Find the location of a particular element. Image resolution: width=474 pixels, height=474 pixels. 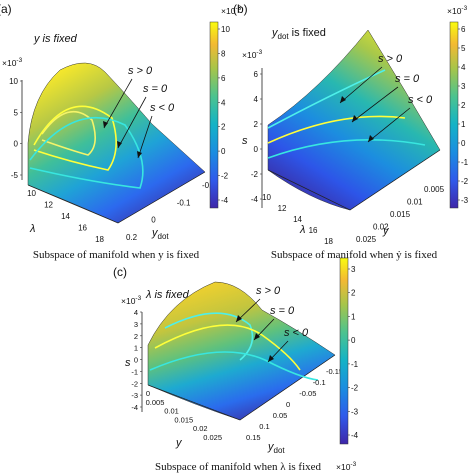

panel-b-z-exponent: ×10 is located at coordinates (249, 55).